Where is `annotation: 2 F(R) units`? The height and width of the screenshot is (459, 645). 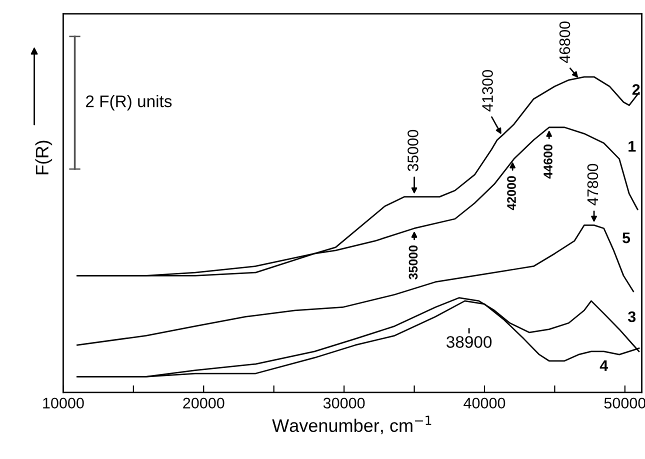 annotation: 2 F(R) units is located at coordinates (129, 102).